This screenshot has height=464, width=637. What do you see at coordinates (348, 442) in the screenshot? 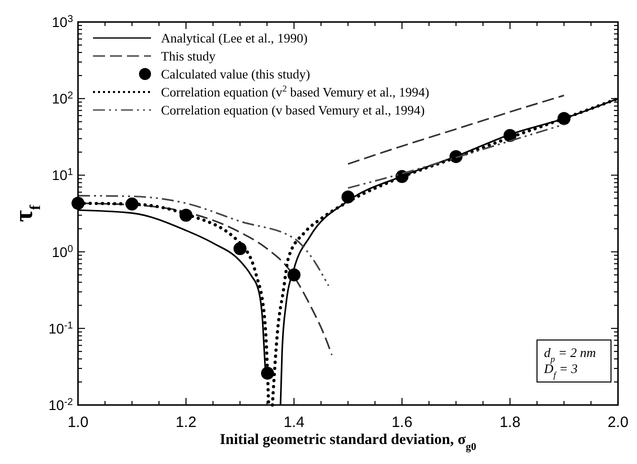
I see `x-axis-title: Initial geometric standard deviation, σ$_{g0}$` at bounding box center [348, 442].